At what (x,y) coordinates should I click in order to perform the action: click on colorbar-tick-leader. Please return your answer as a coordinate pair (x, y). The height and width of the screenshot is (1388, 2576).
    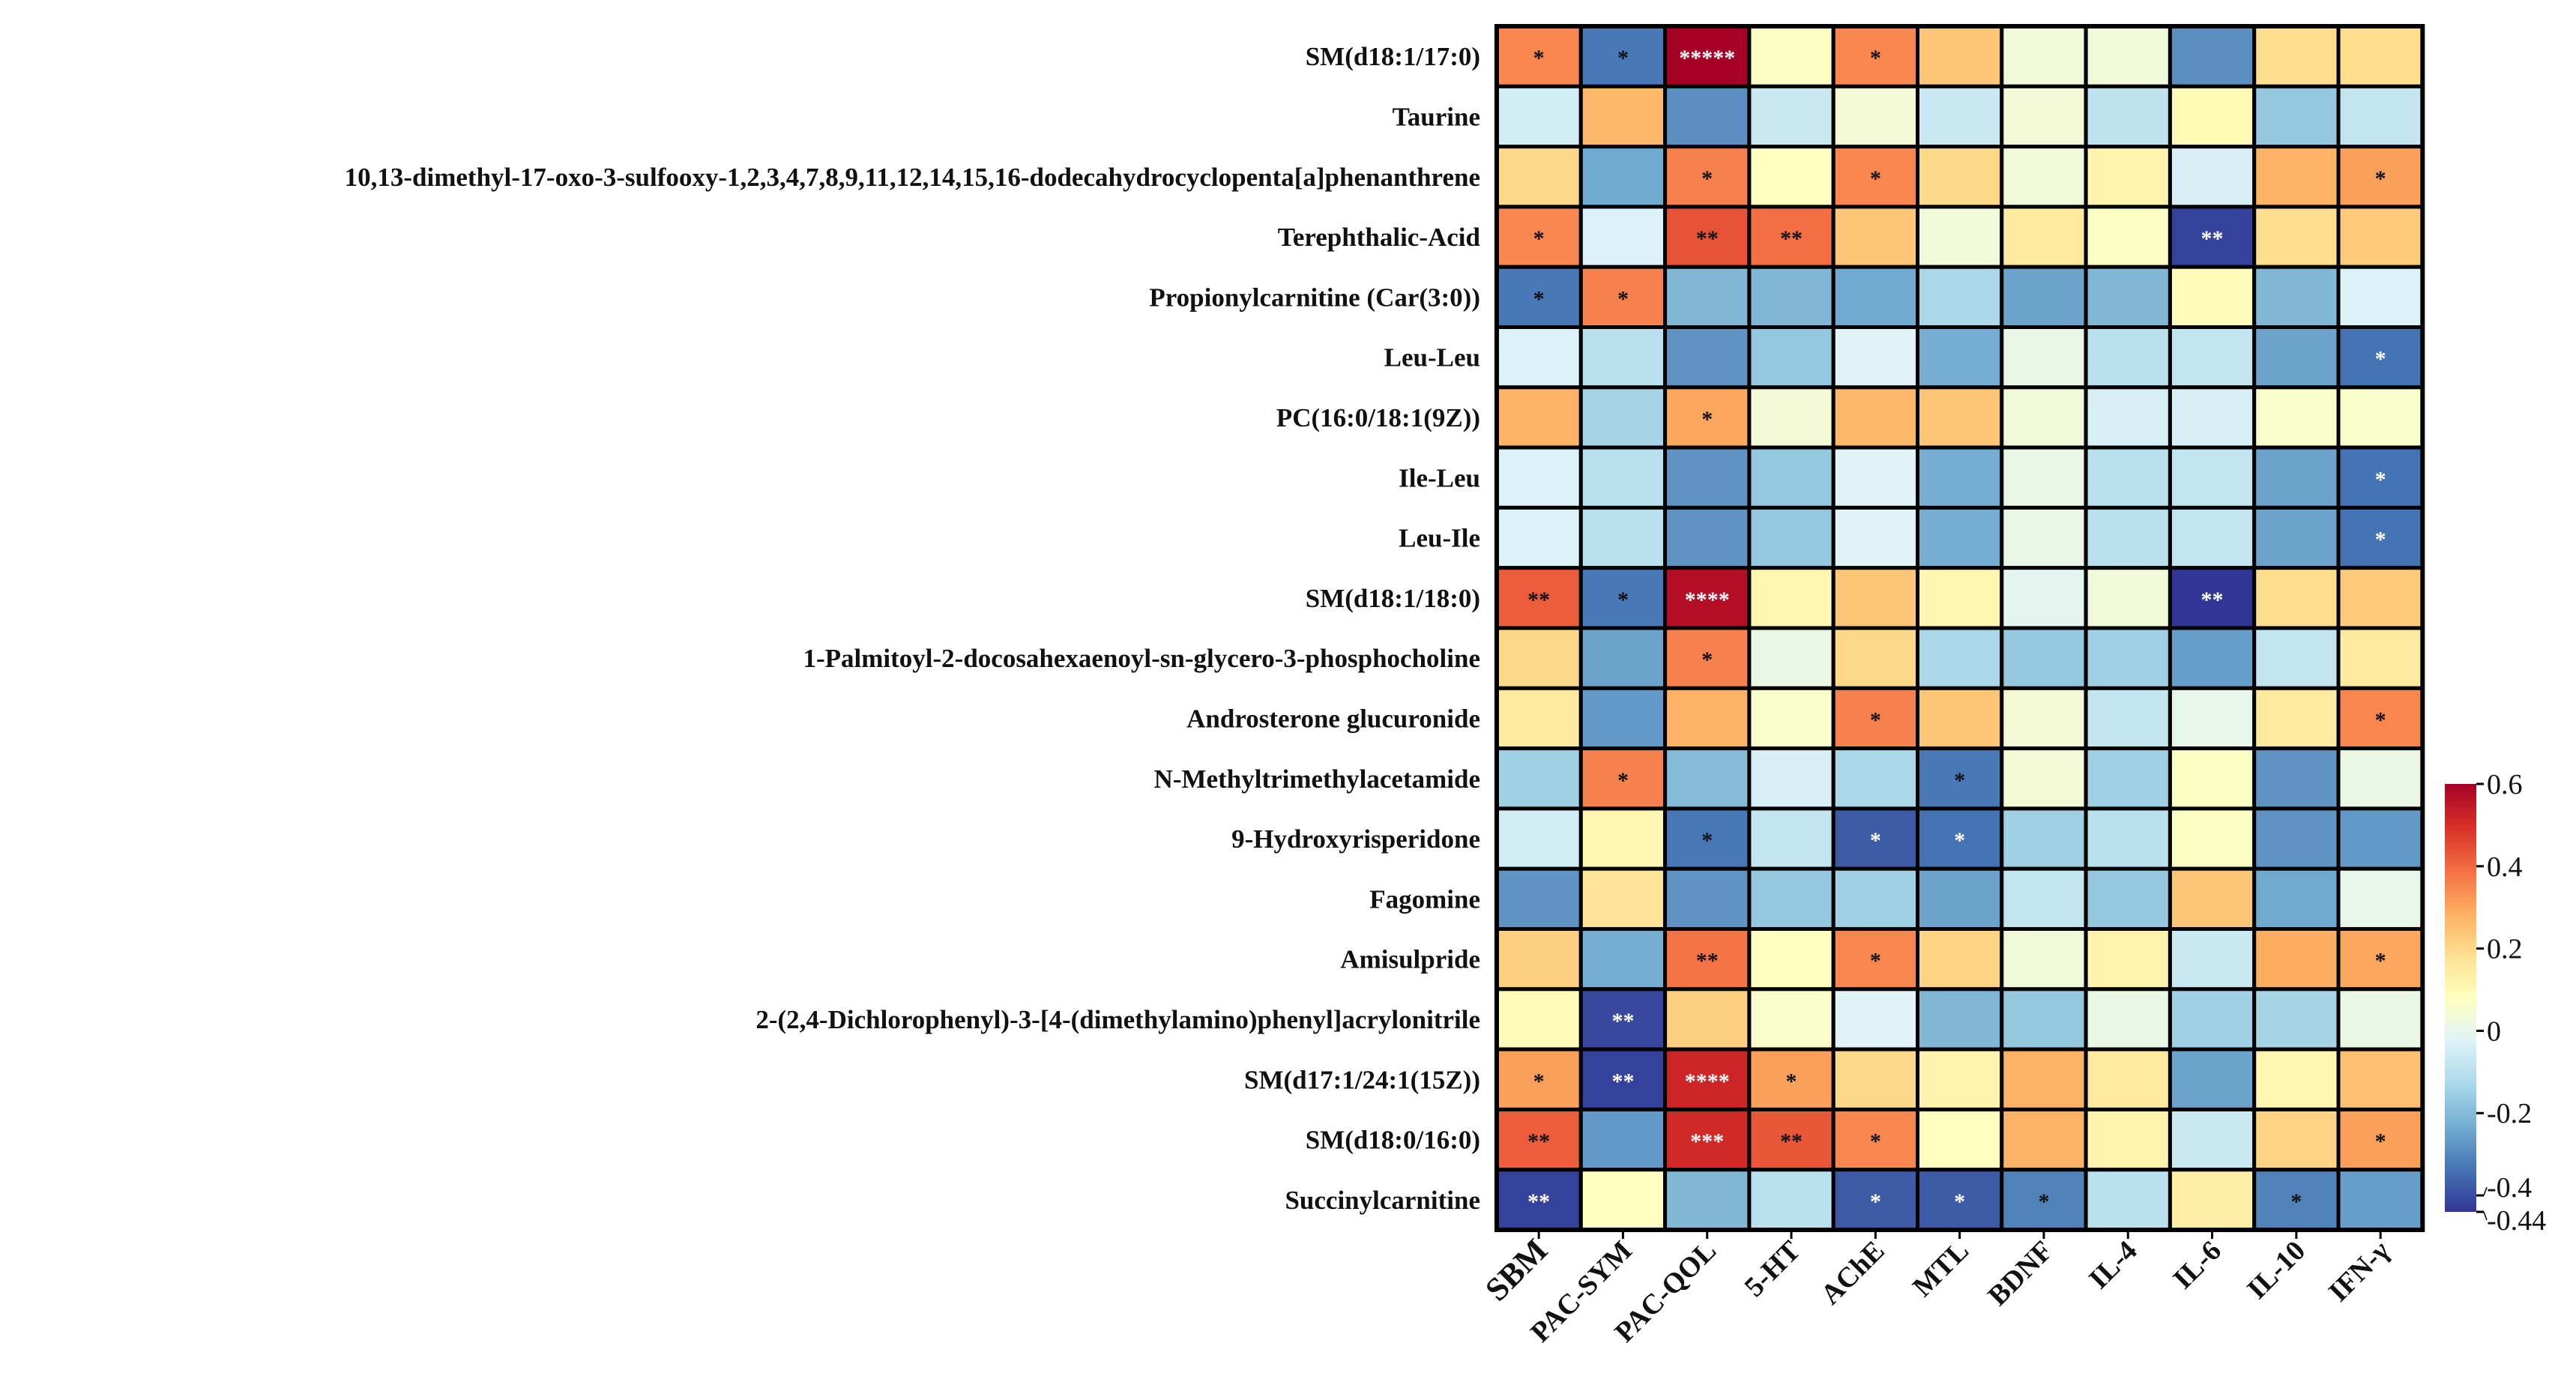
    Looking at the image, I should click on (2486, 1191).